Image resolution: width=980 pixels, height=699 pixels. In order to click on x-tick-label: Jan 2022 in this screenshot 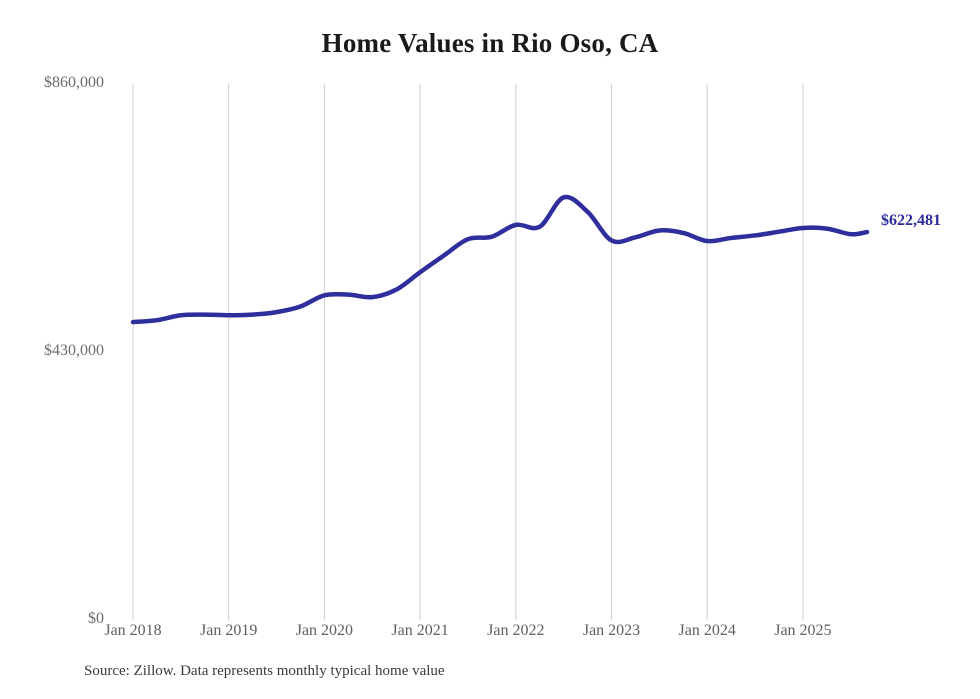, I will do `click(516, 630)`.